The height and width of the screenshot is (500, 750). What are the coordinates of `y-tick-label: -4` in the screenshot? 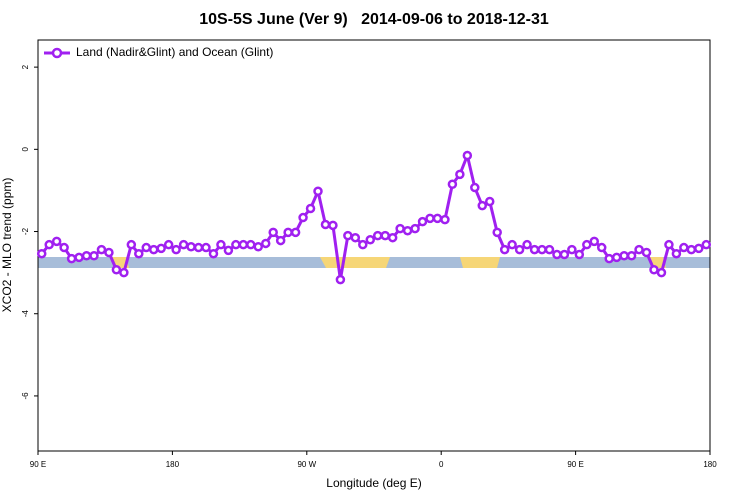 It's located at (25, 314).